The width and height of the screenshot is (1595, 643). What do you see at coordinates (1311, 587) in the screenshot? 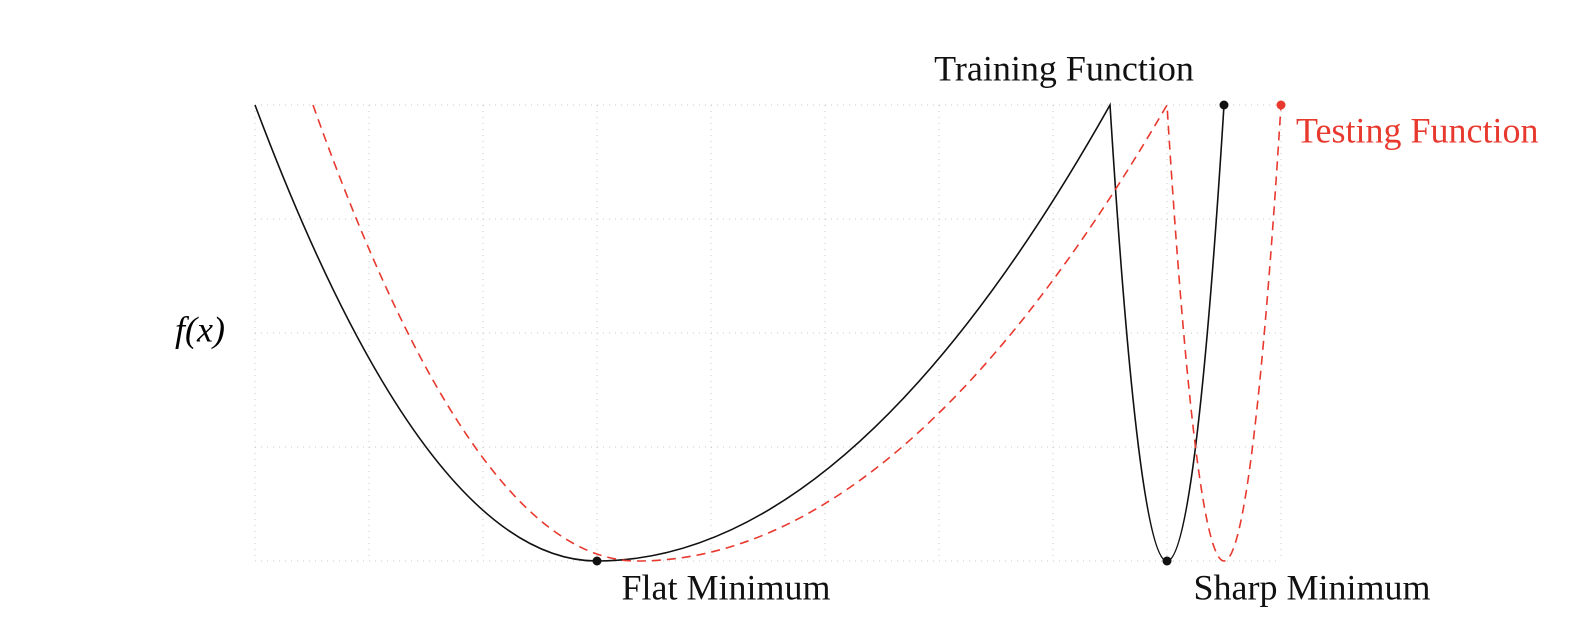
I see `sharp-minimum-label: Sharp Minimum` at bounding box center [1311, 587].